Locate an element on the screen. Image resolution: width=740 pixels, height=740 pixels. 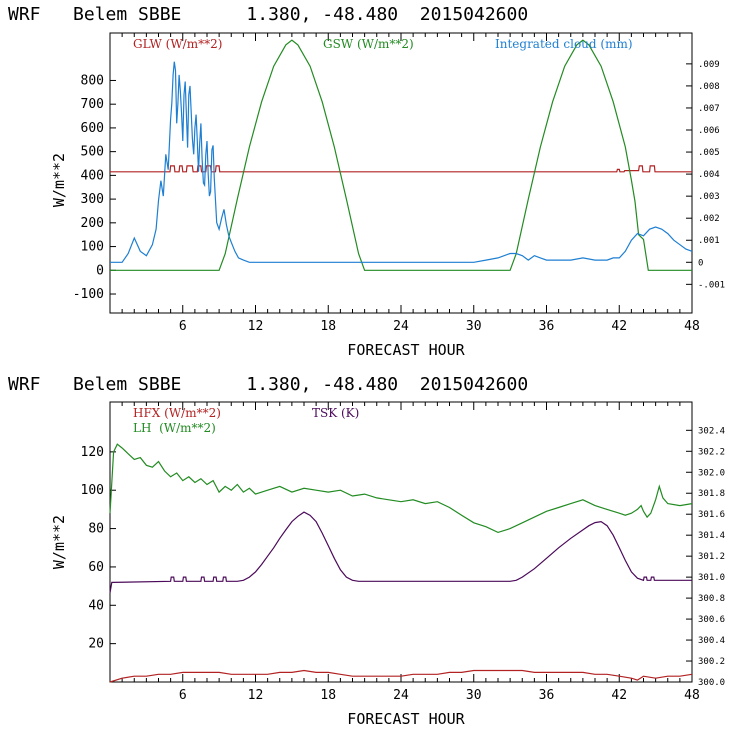
y-tick-label: 60 is located at coordinates (96, 567).